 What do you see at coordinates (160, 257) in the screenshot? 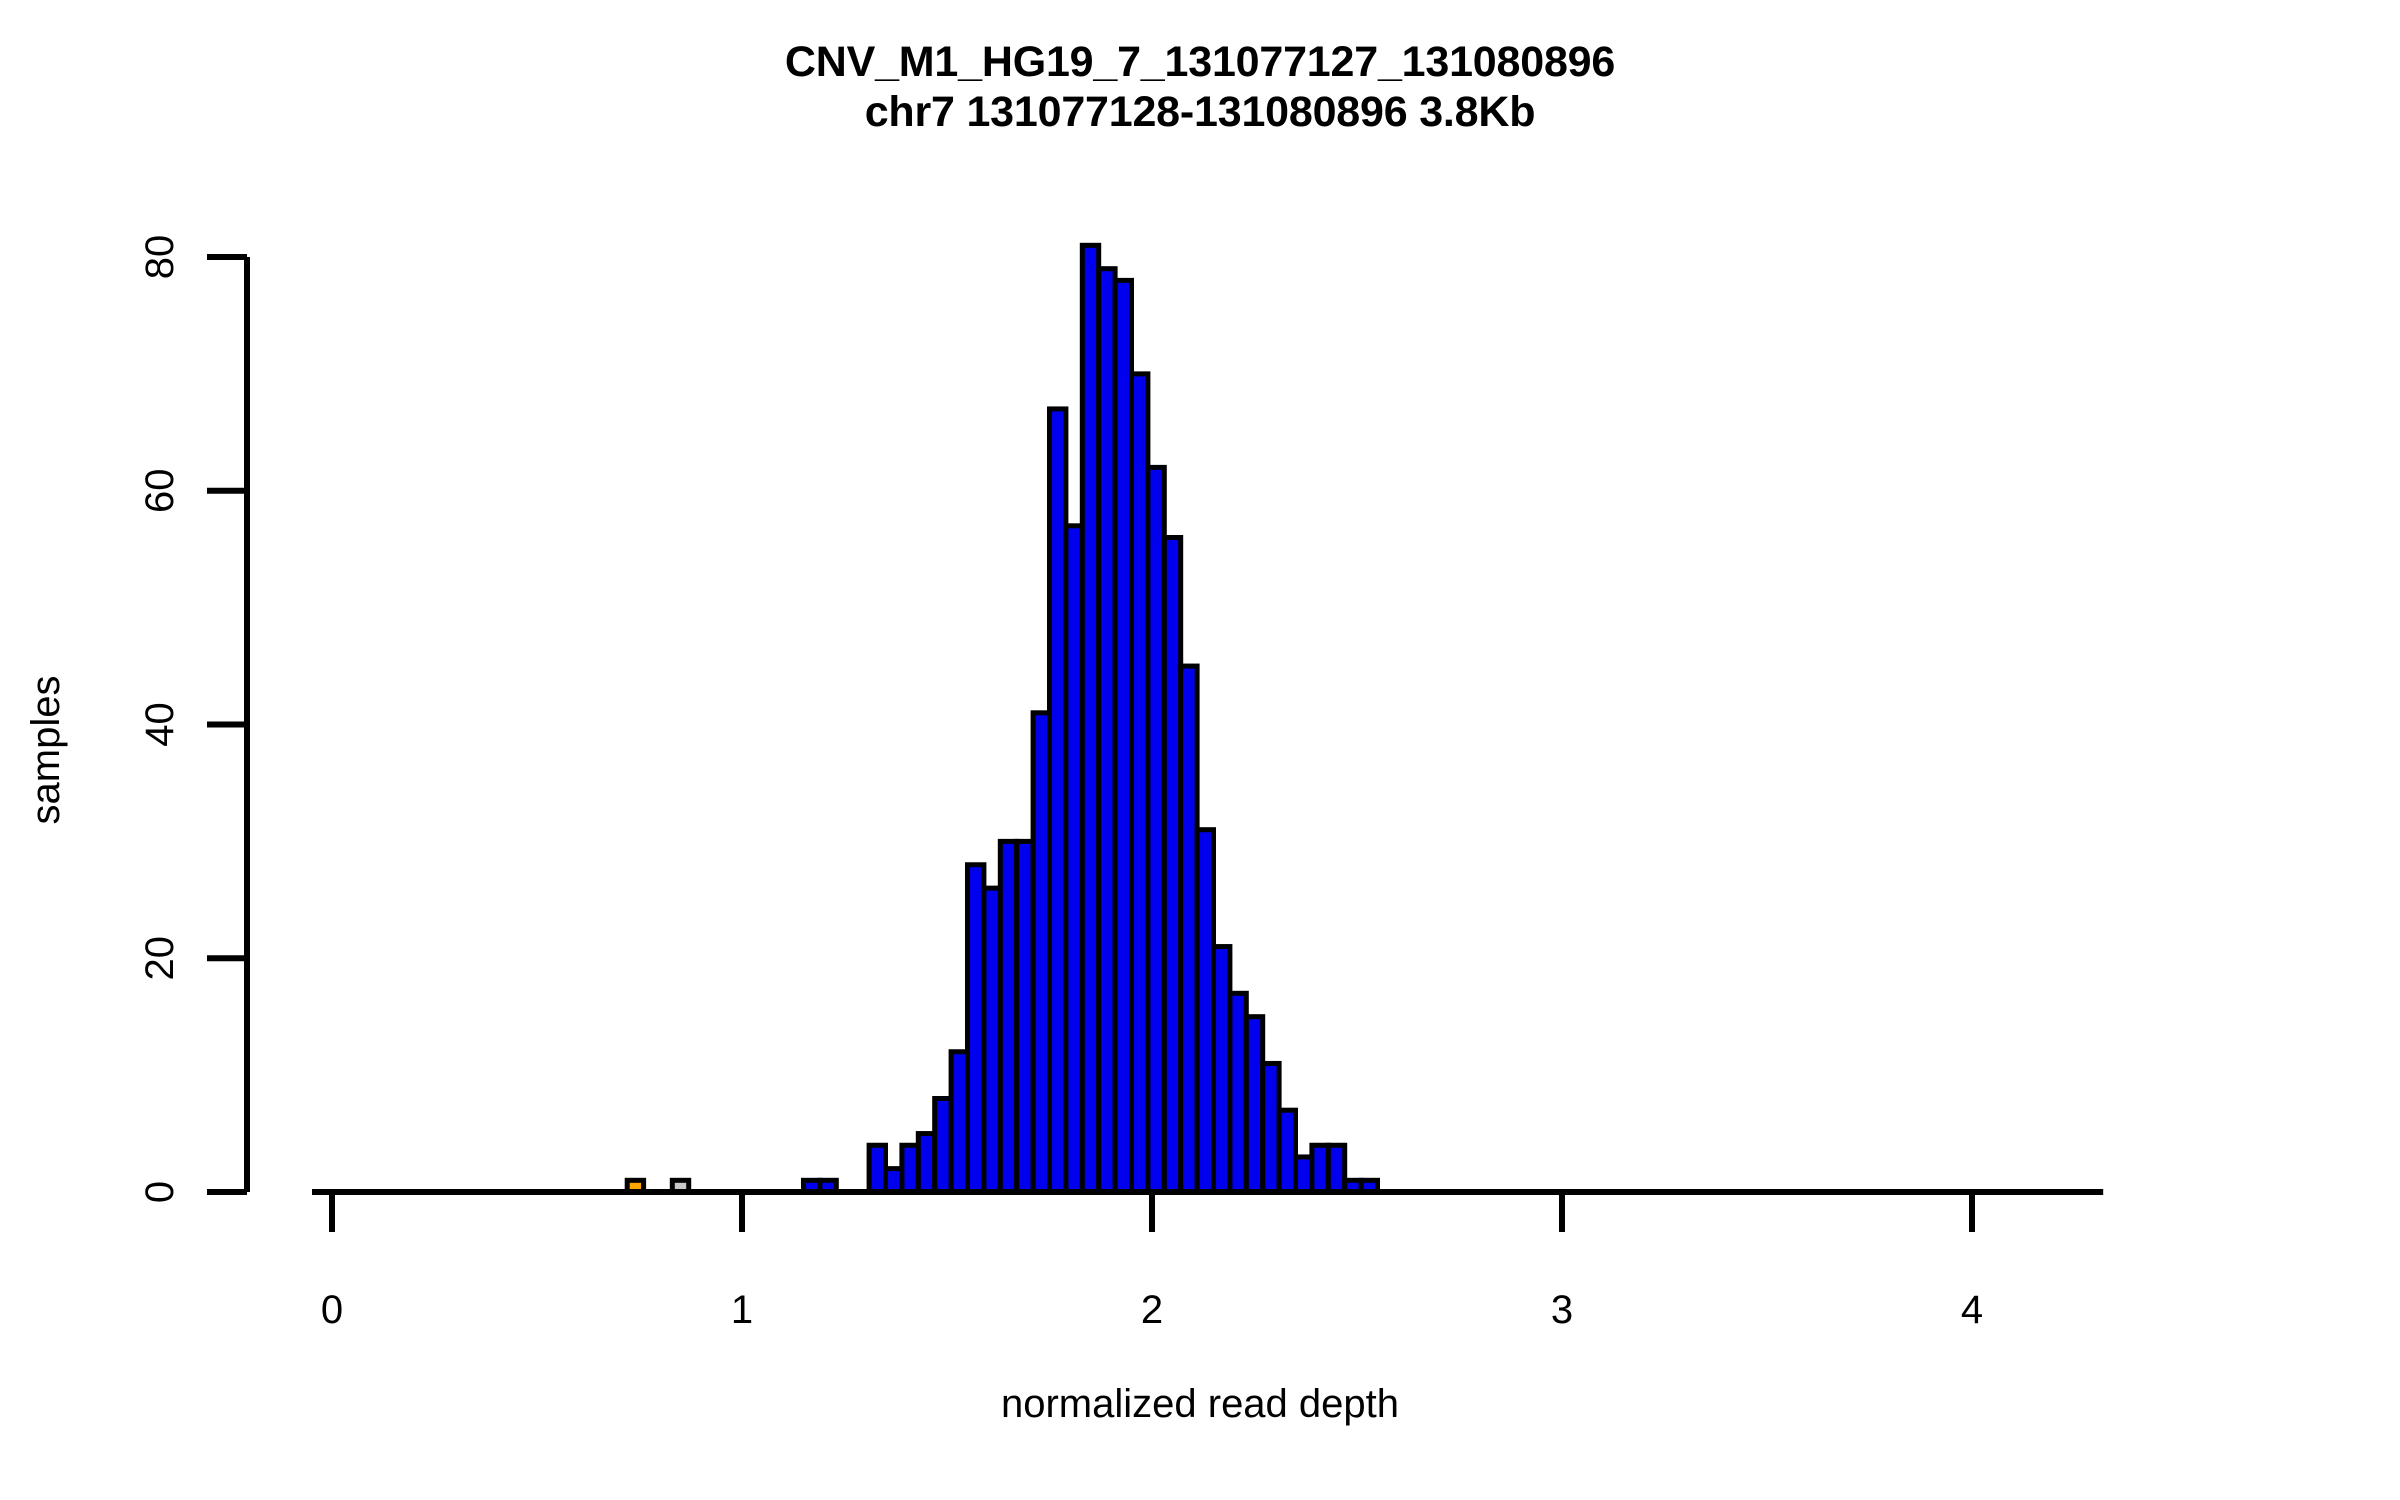
I see `y-tick-label: 80` at bounding box center [160, 257].